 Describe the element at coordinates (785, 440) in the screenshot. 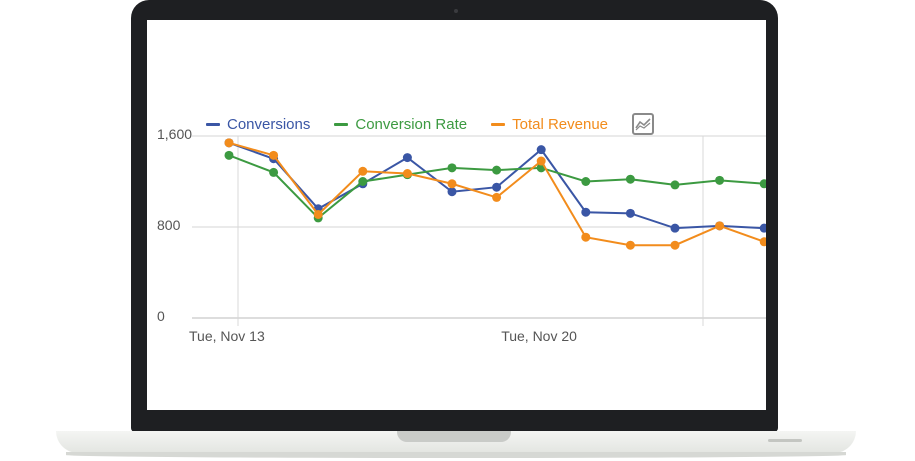

I see `laptop-port` at that location.